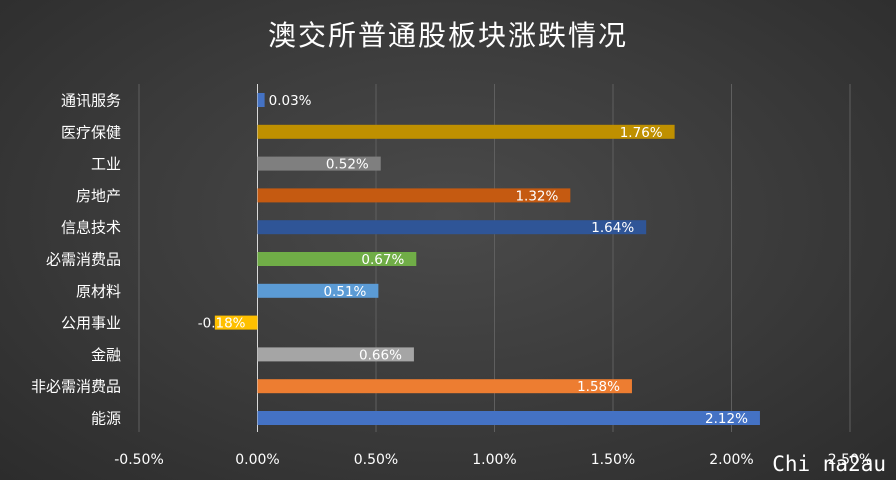 The height and width of the screenshot is (480, 896). What do you see at coordinates (380, 355) in the screenshot?
I see `data-label: 0.66%` at bounding box center [380, 355].